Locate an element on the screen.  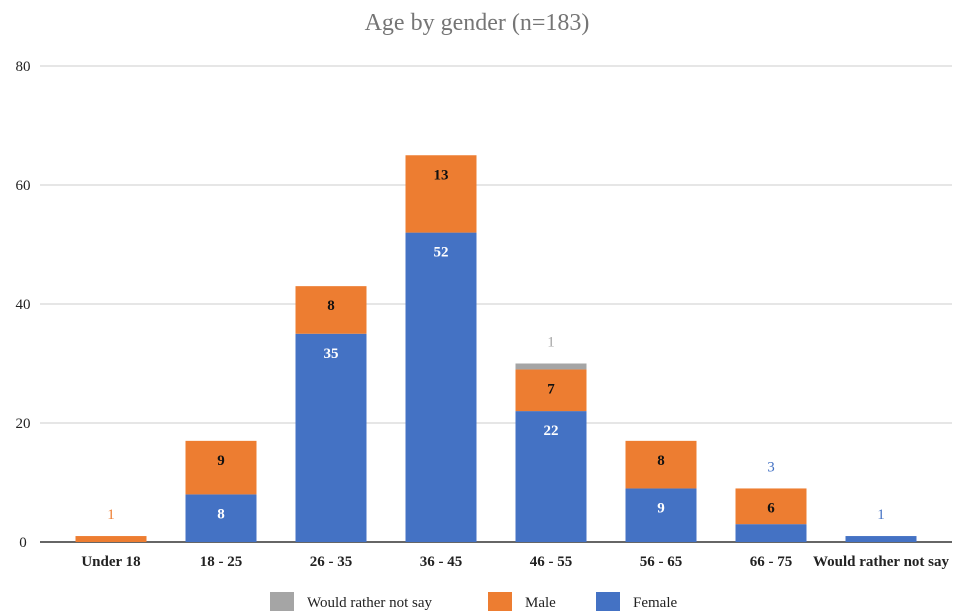
y-tick-label: 0 is located at coordinates (23, 543).